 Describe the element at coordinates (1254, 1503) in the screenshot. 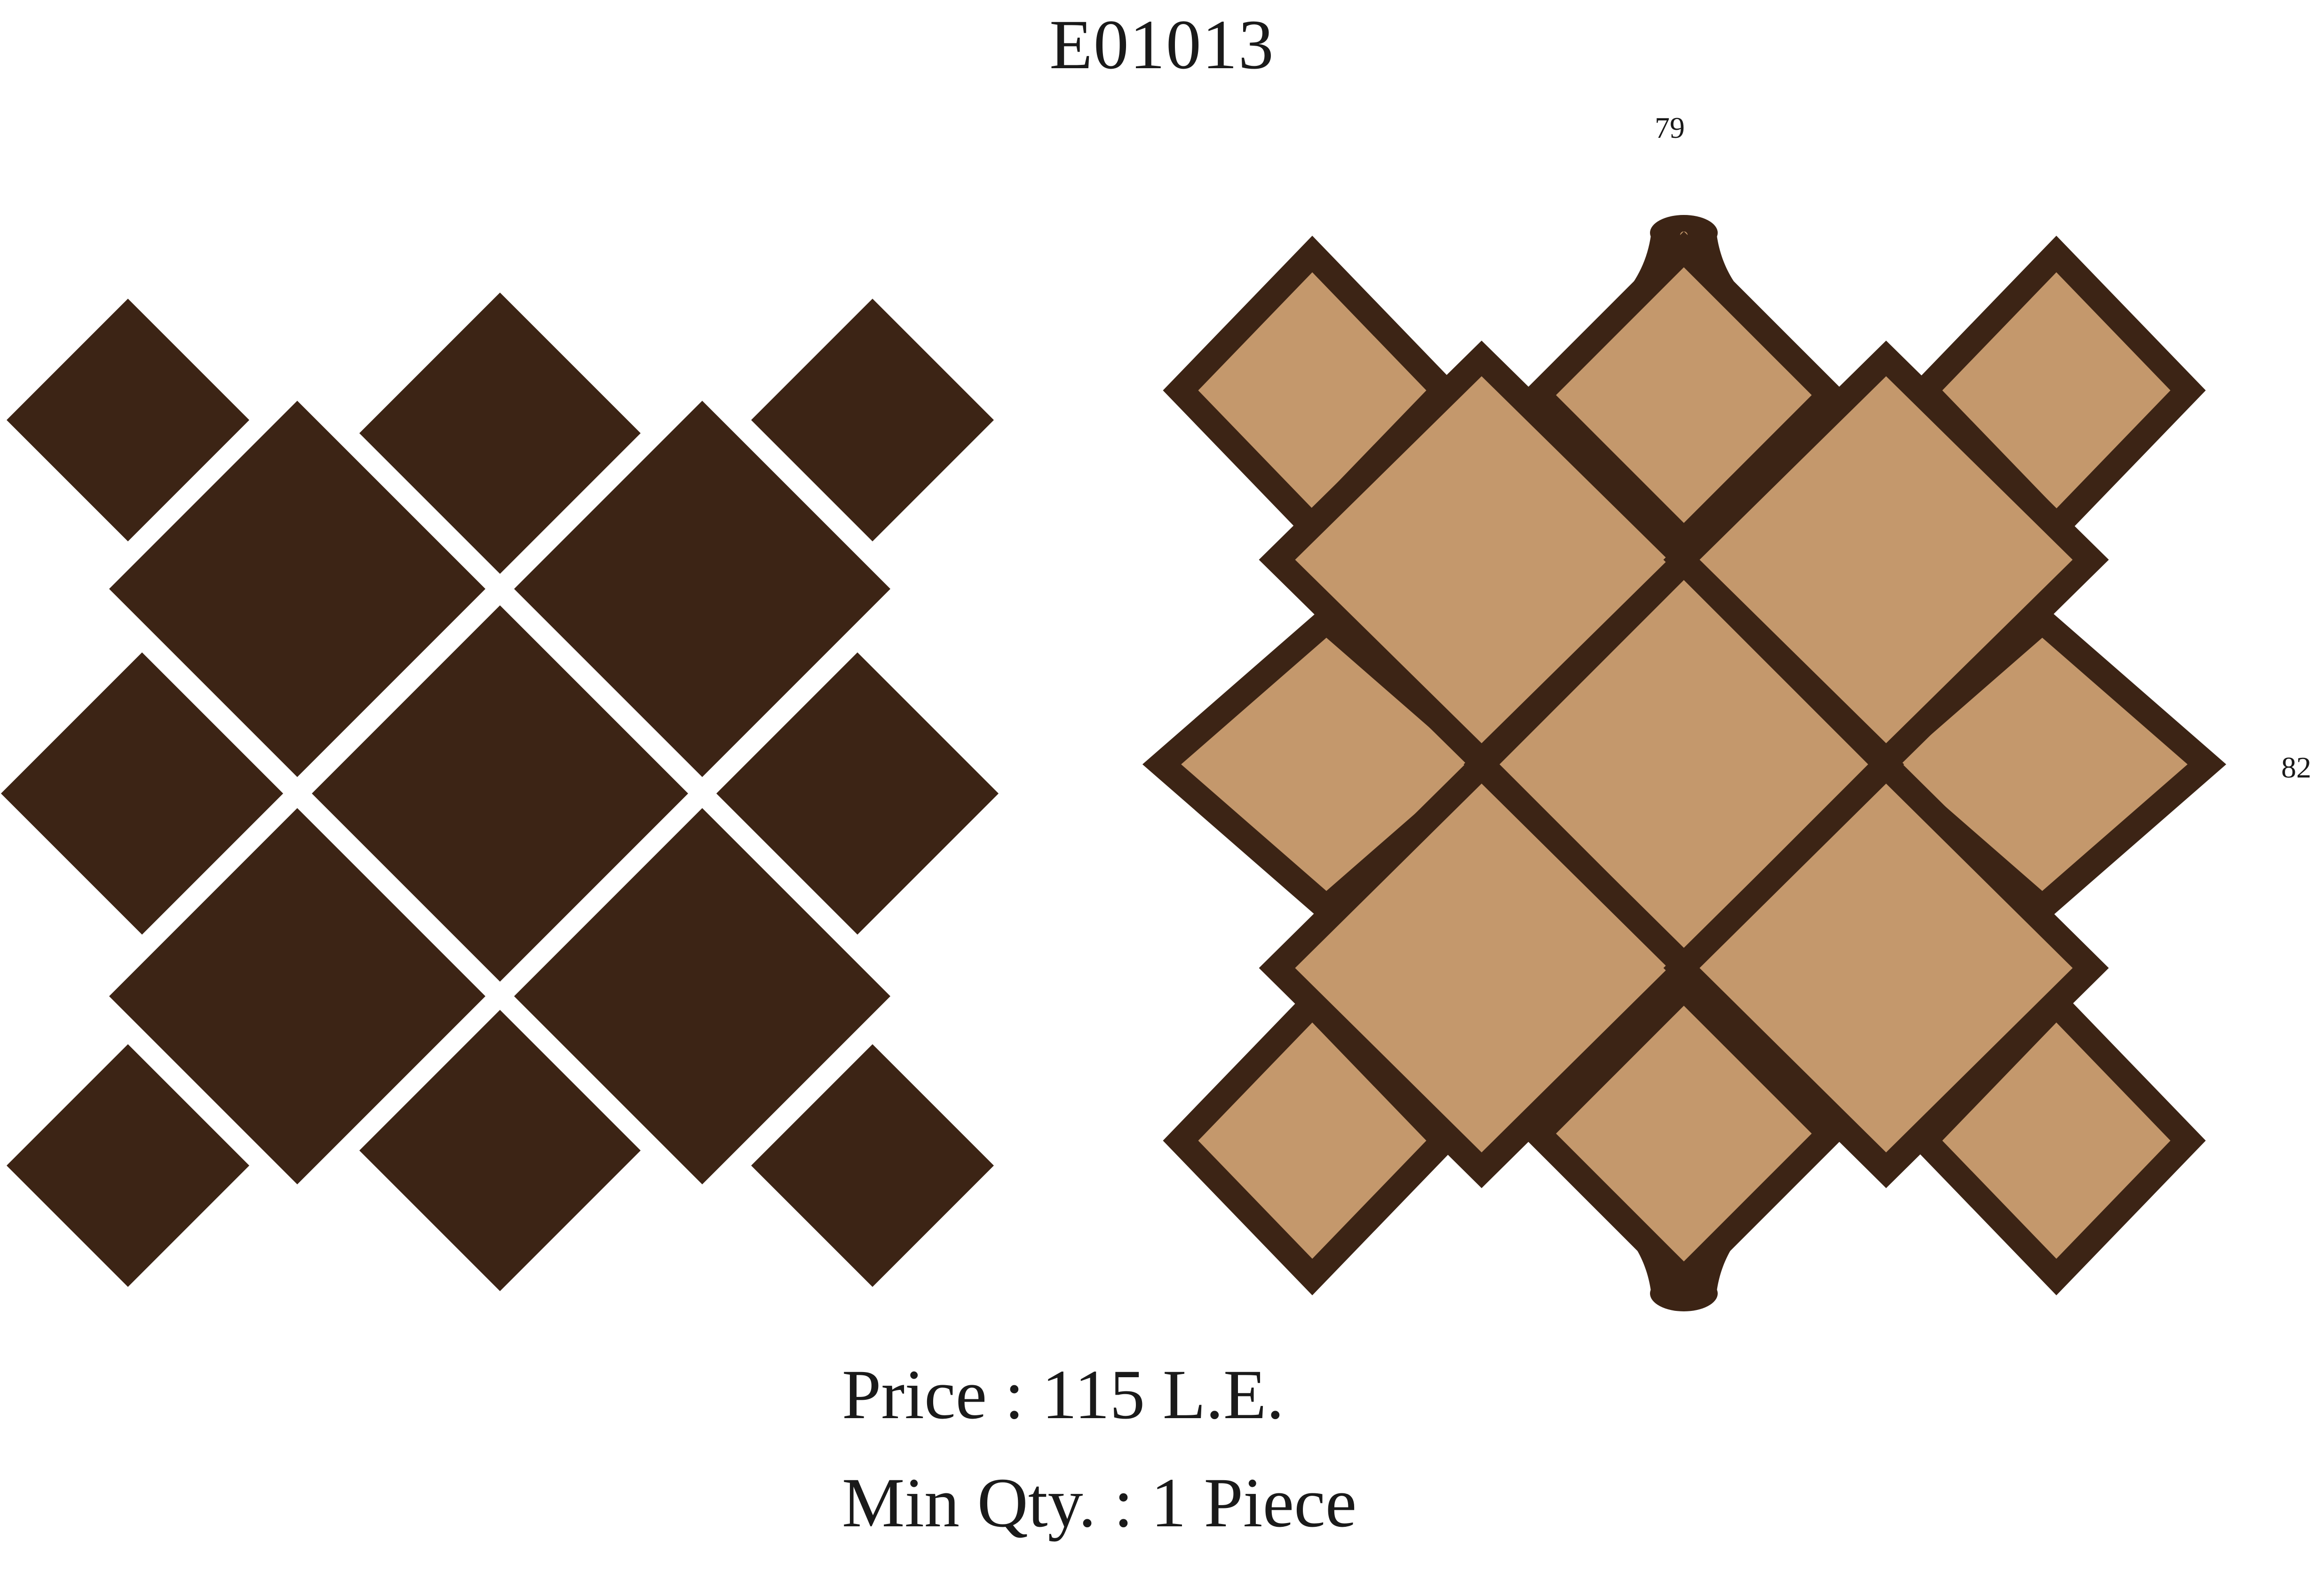

I see `min-qty-value: 1 Piece` at that location.